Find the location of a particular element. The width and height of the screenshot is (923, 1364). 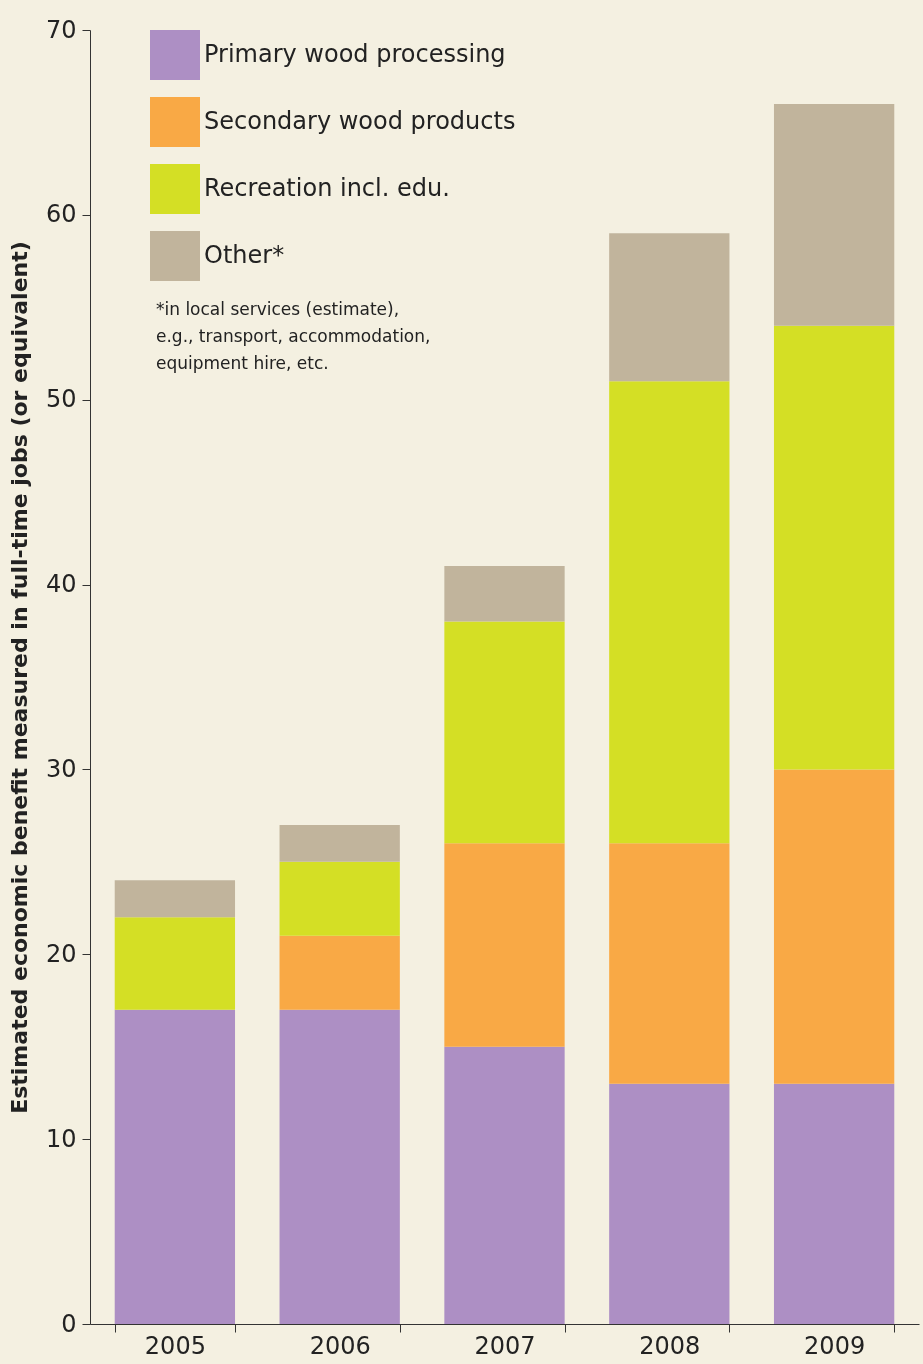

y-tick-label: 50 is located at coordinates (61, 399).